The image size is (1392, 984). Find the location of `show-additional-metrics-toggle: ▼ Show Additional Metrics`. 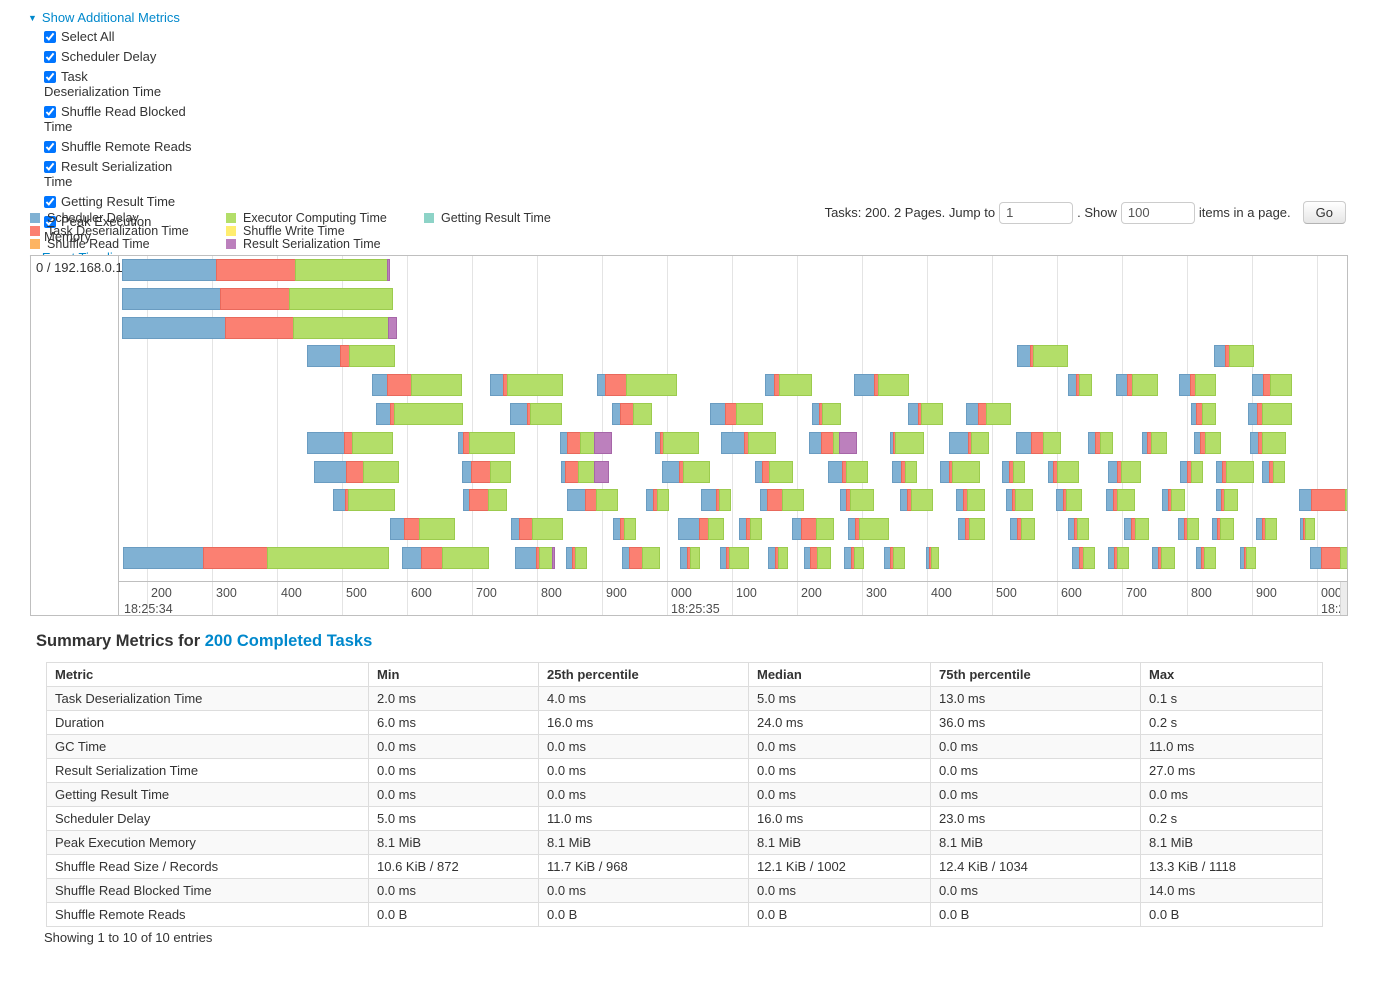

show-additional-metrics-toggle: ▼ Show Additional Metrics is located at coordinates (113, 17).